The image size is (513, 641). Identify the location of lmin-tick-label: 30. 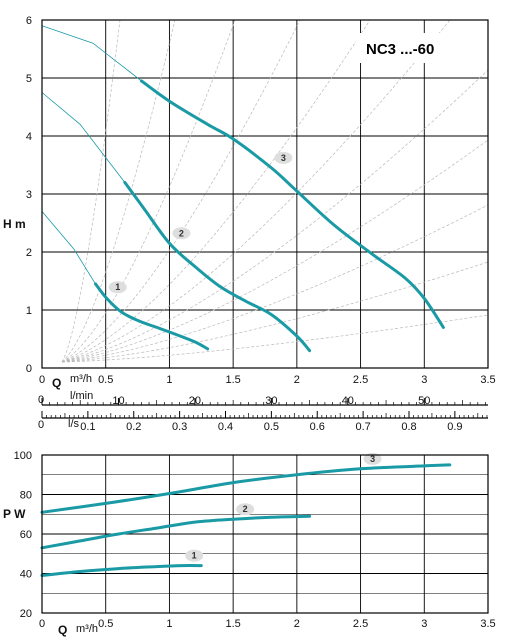
(271, 401).